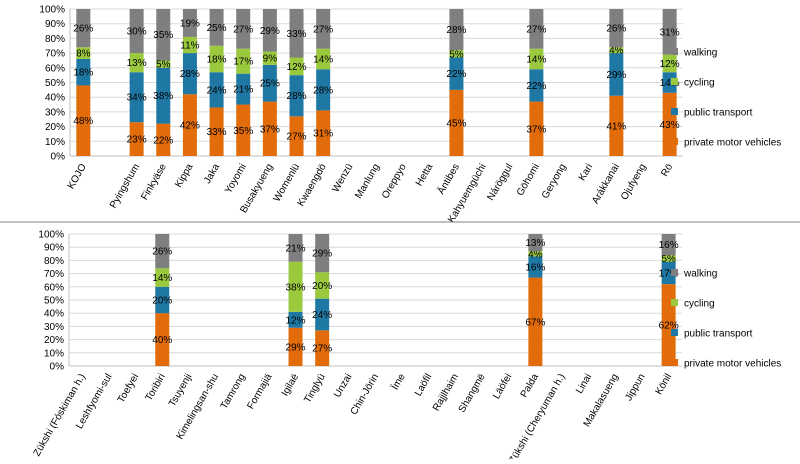  I want to click on x-tick-label: Oreppyo, so click(394, 181).